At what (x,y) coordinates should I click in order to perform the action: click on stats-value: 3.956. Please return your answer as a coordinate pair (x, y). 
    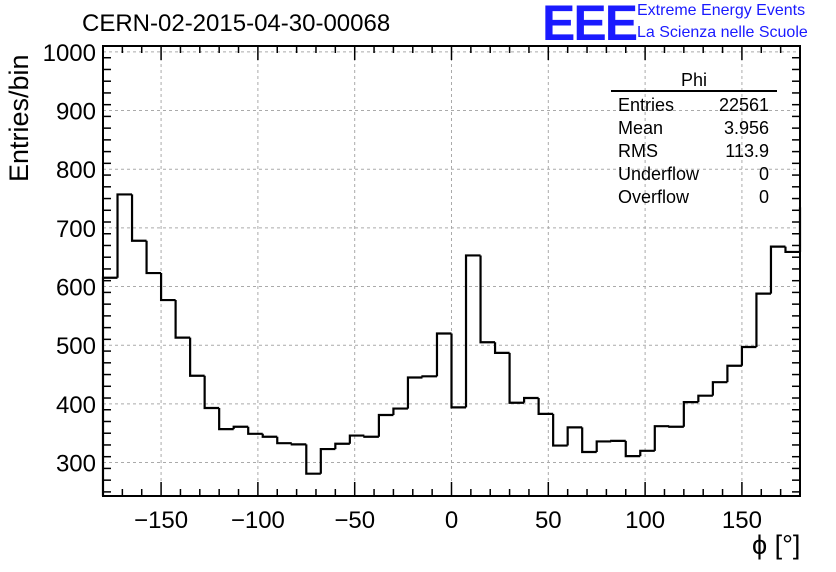
    Looking at the image, I should click on (746, 128).